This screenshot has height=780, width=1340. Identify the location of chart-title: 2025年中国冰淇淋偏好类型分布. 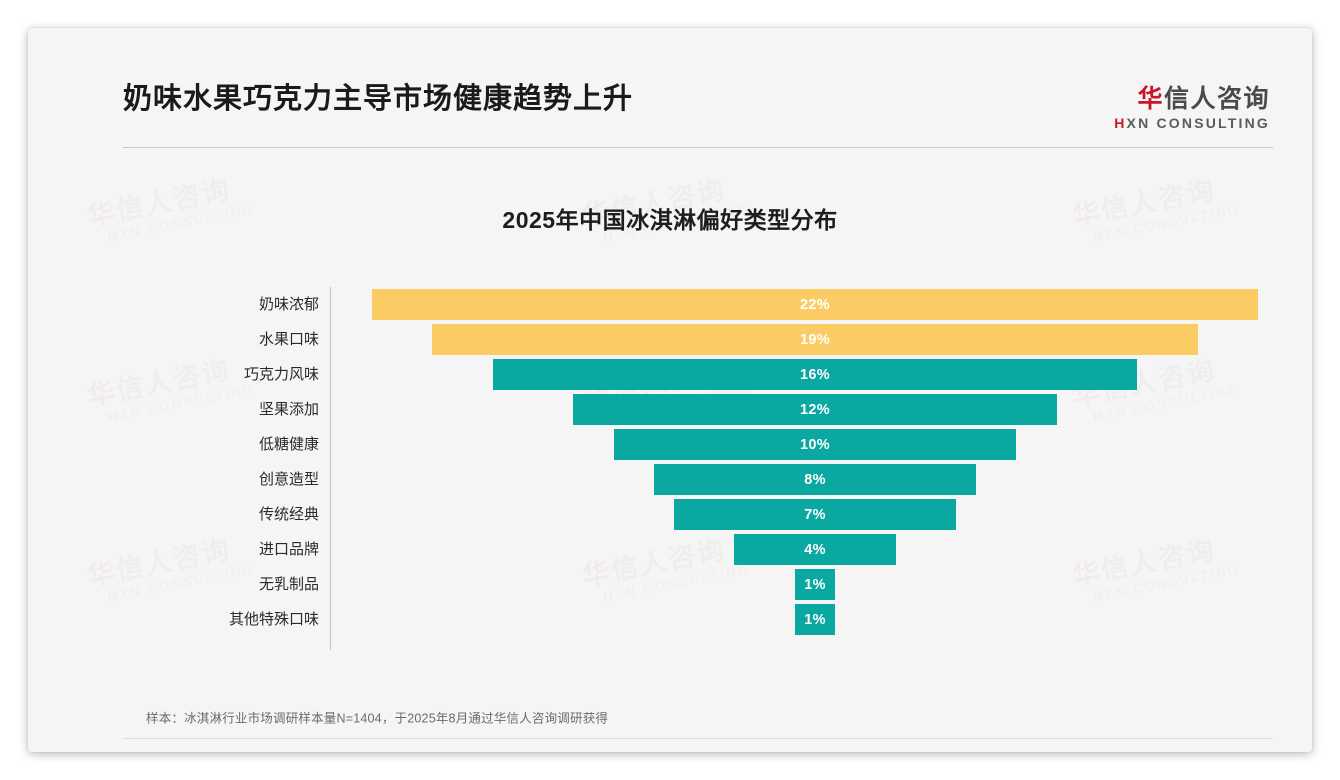
(670, 220).